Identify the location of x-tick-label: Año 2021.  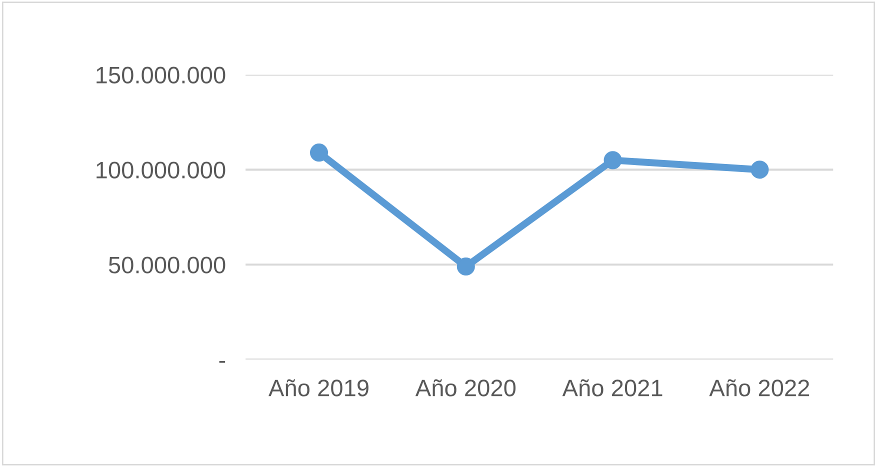
(612, 387).